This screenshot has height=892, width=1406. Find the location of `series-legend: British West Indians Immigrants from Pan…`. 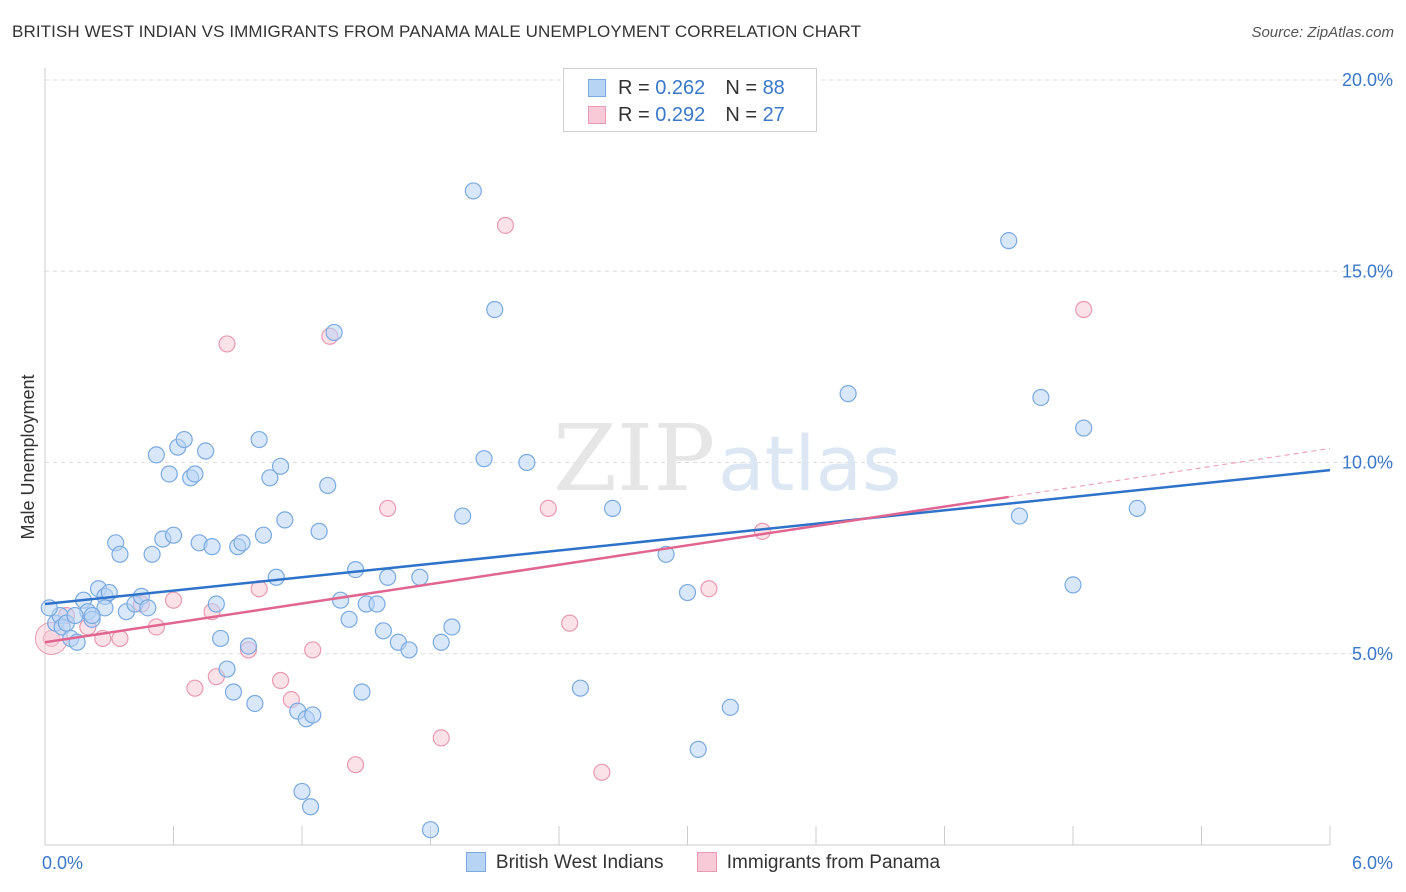

series-legend: British West Indians Immigrants from Pan… is located at coordinates (703, 863).